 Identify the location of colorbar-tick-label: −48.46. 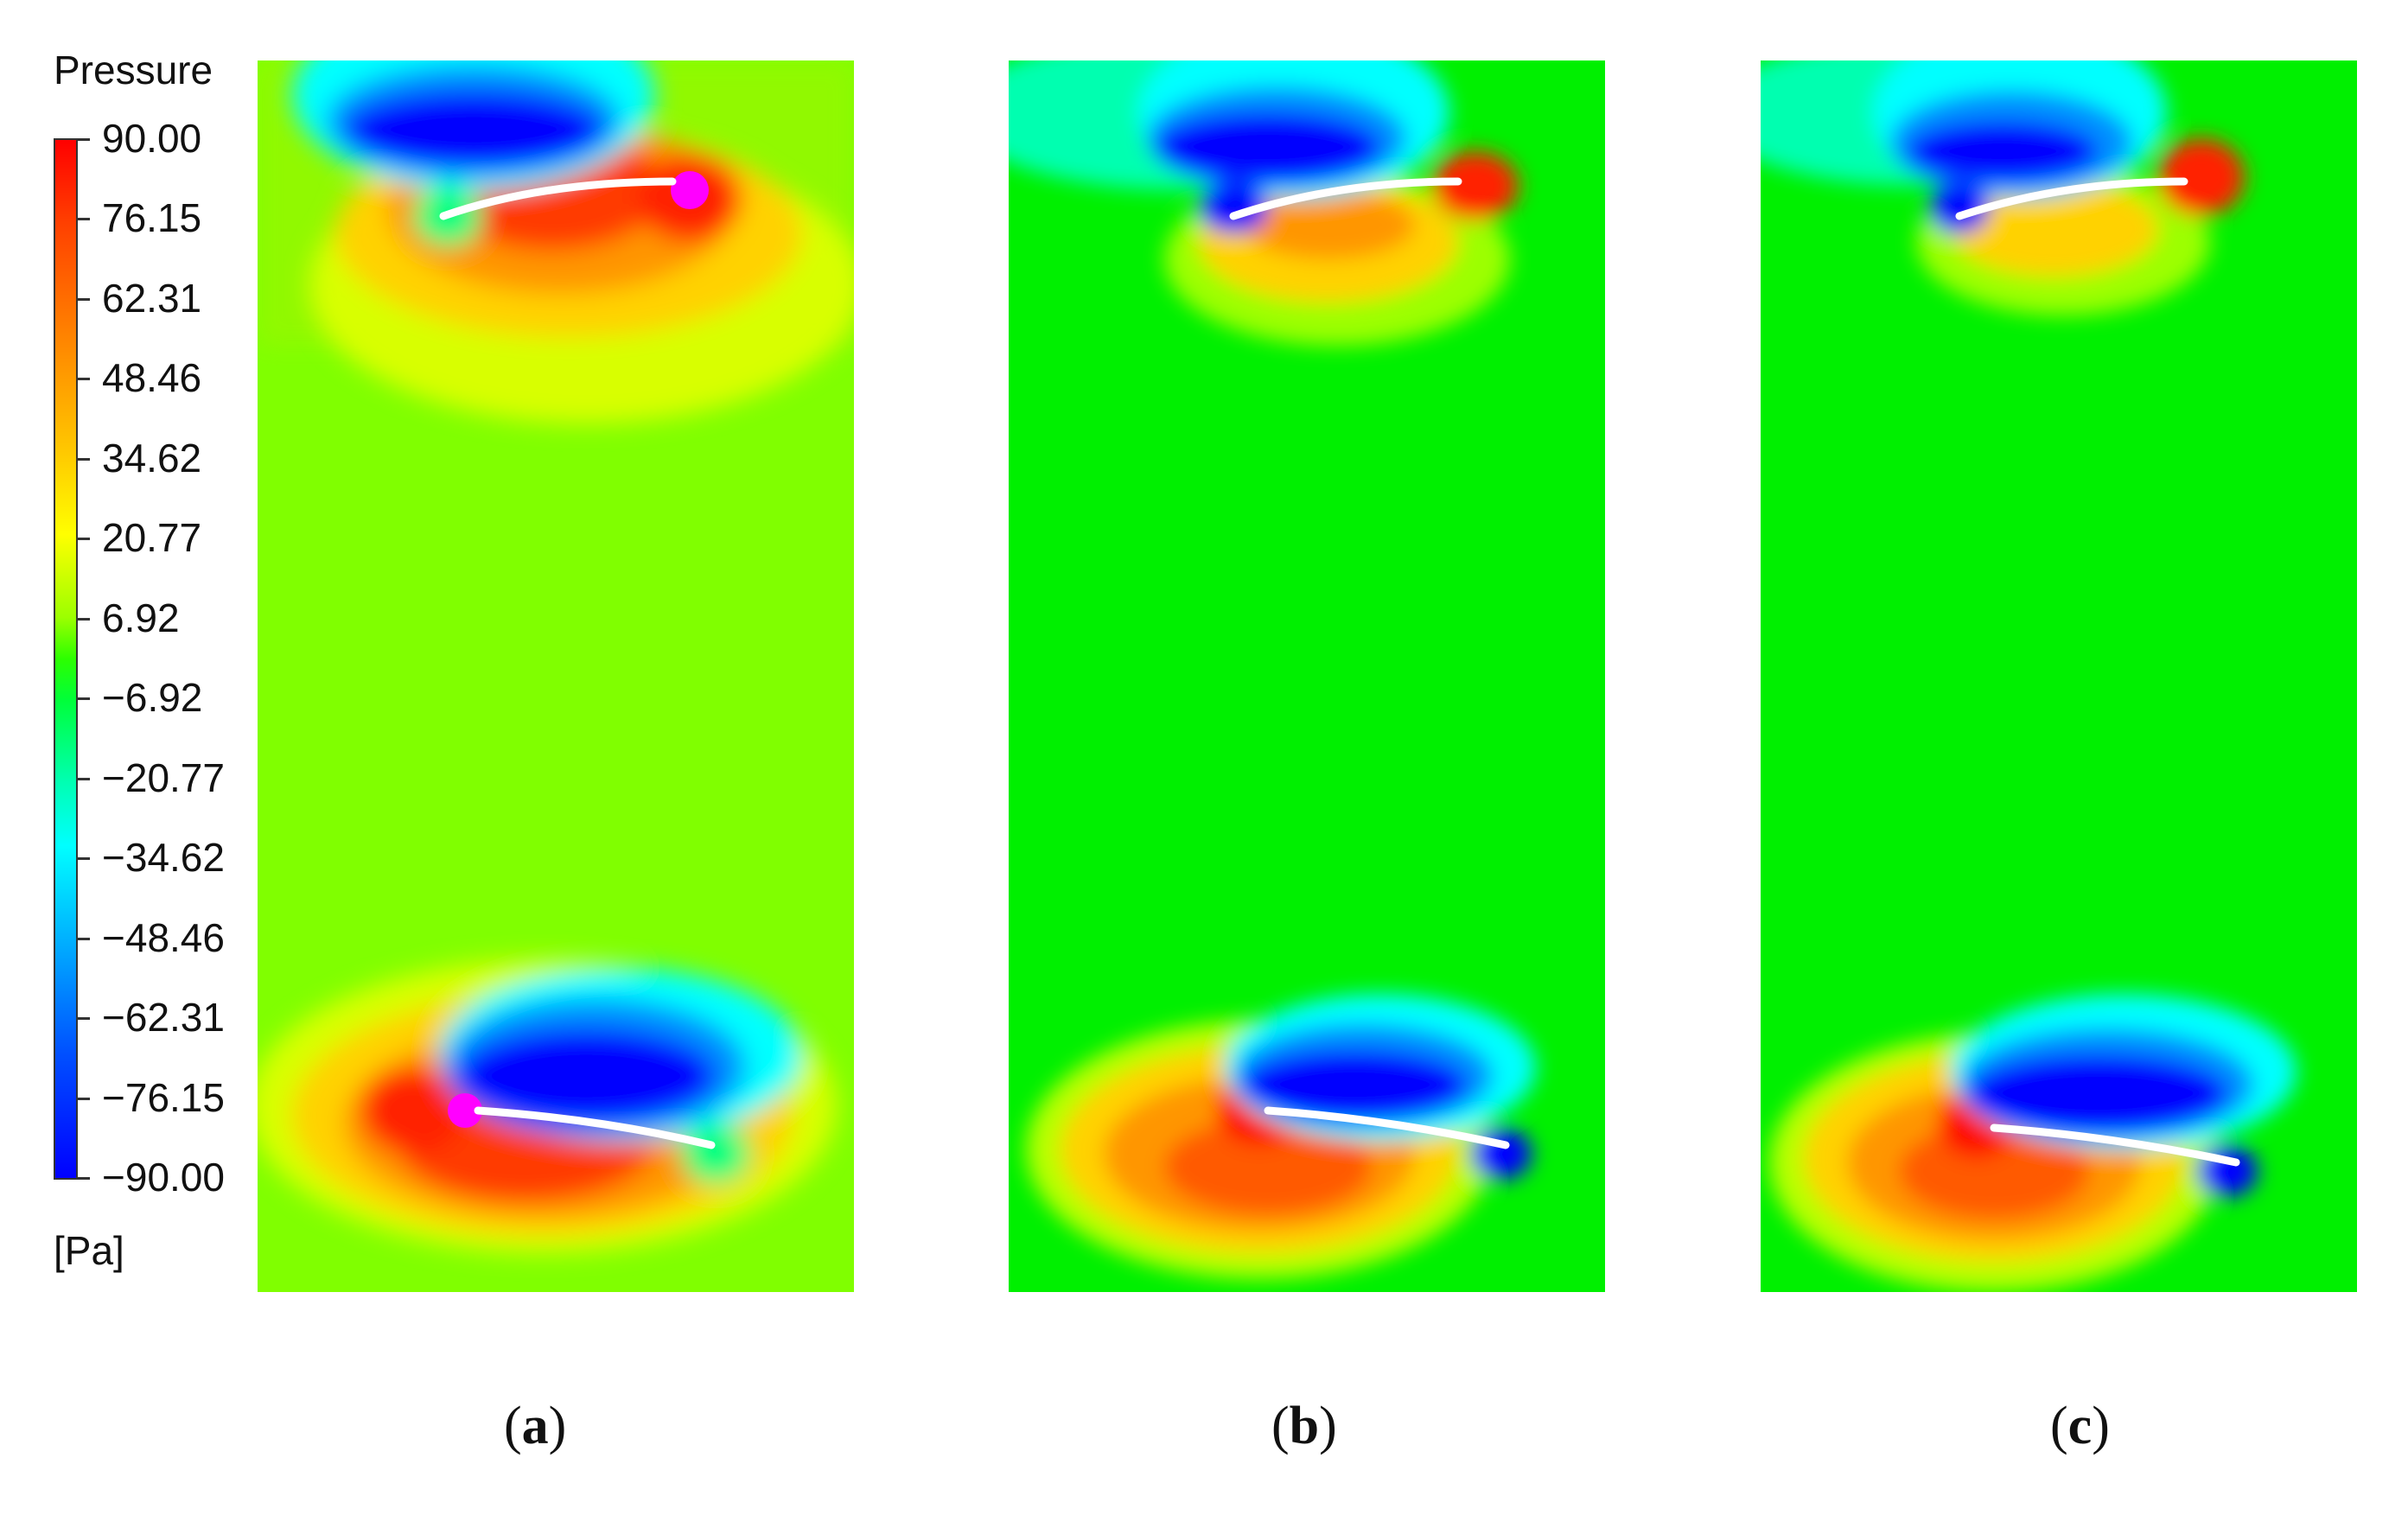
(163, 937).